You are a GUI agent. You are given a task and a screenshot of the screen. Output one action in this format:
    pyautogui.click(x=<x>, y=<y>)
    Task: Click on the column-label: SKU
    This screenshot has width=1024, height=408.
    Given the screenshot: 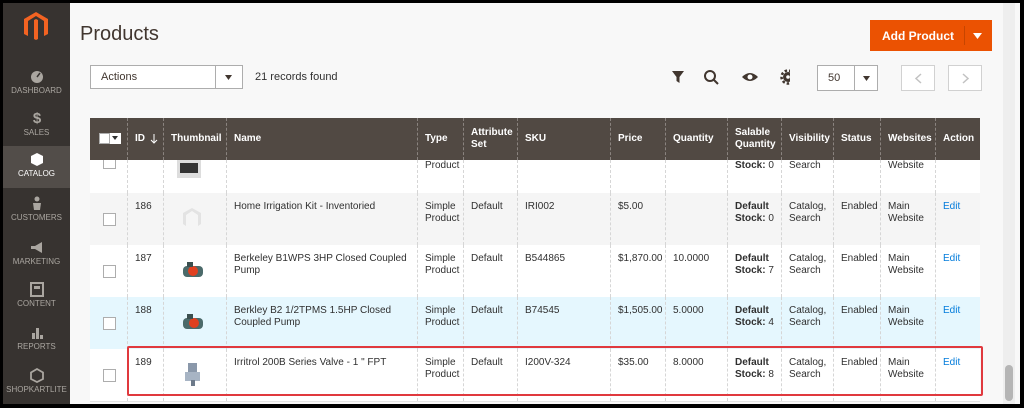 What is the action you would take?
    pyautogui.click(x=536, y=138)
    